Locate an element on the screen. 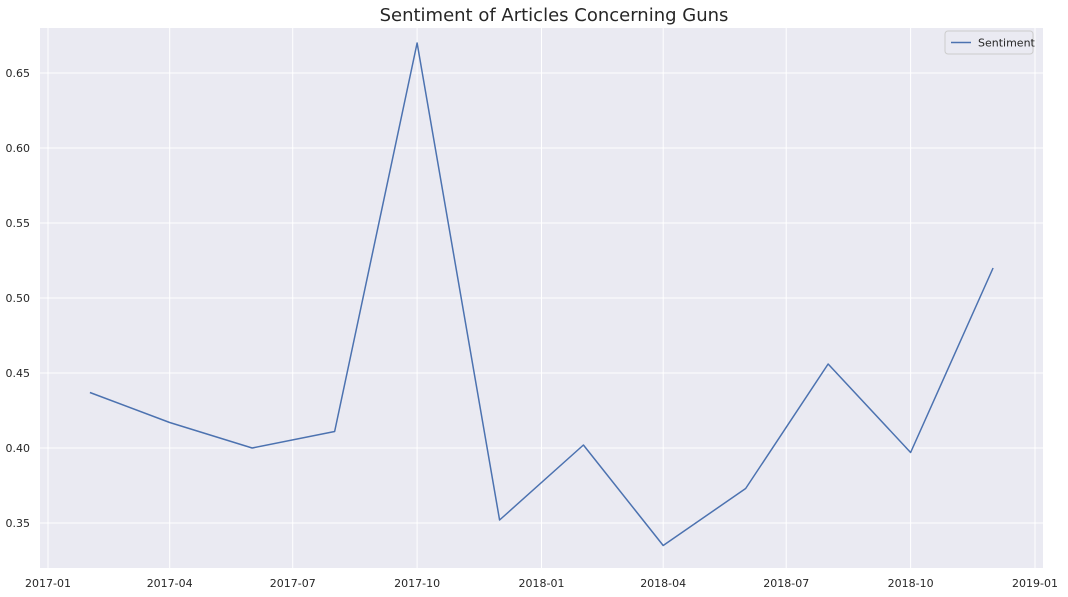 The height and width of the screenshot is (597, 1068). x-tick-label: 2018-04 is located at coordinates (663, 583).